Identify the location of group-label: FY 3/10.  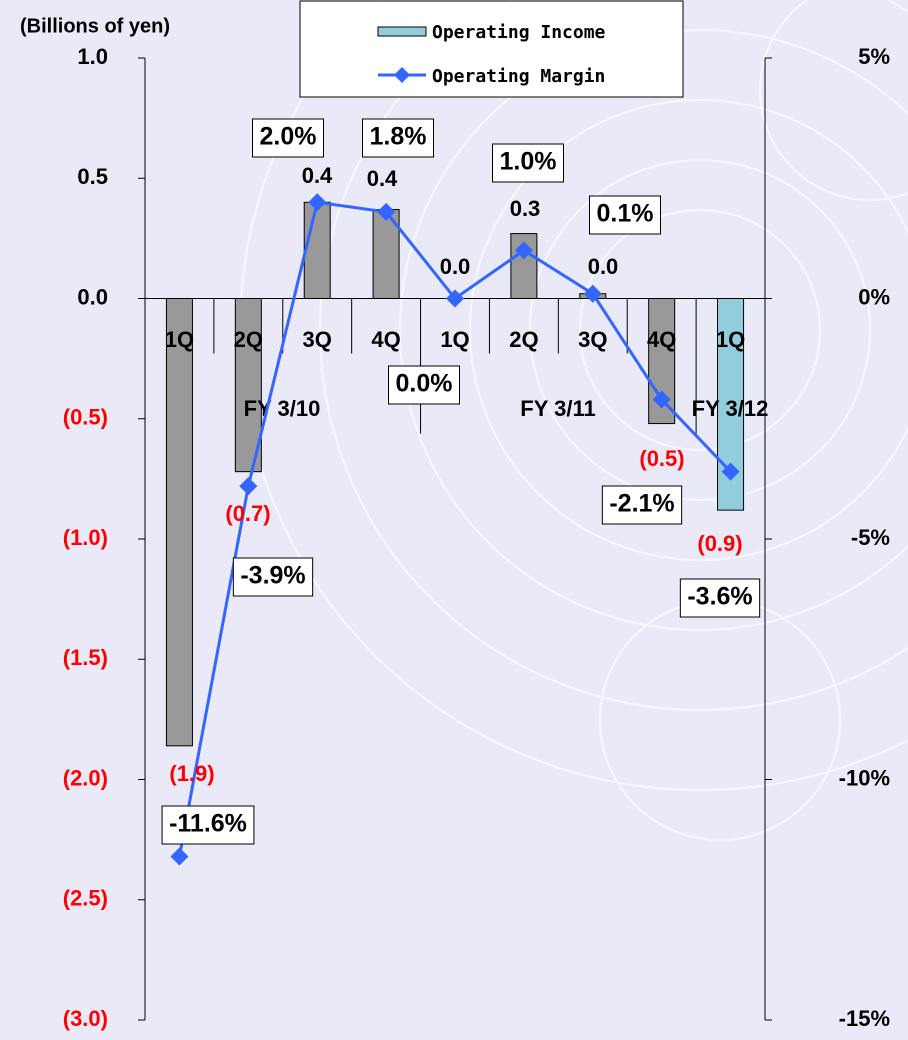
(282, 408).